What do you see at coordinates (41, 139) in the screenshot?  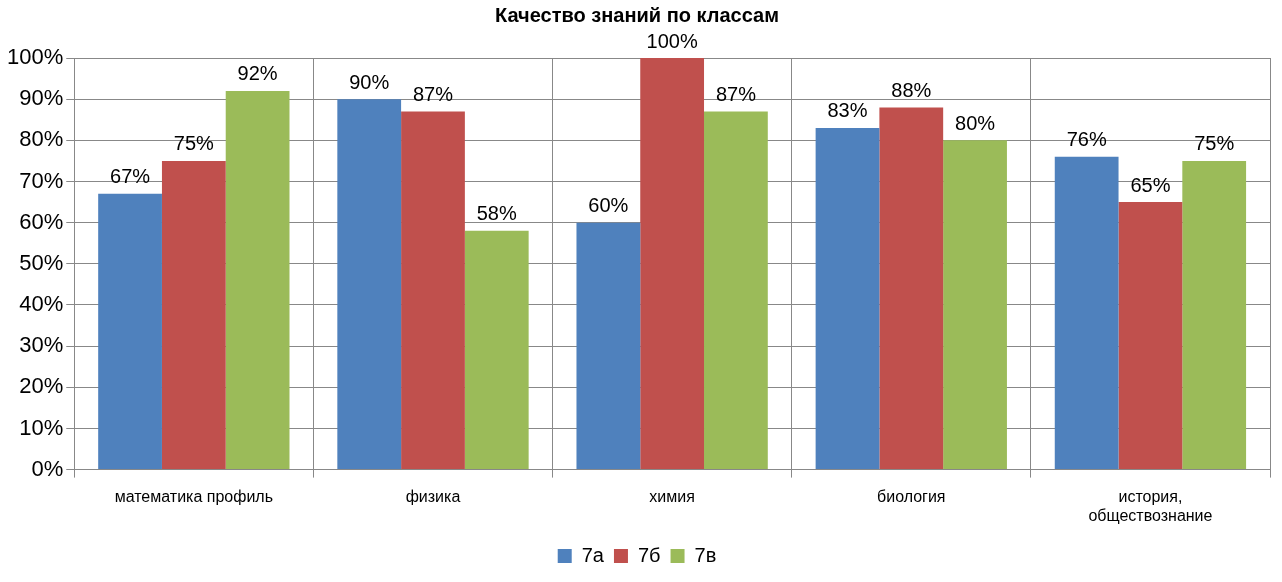 I see `y-tick-label: 80%` at bounding box center [41, 139].